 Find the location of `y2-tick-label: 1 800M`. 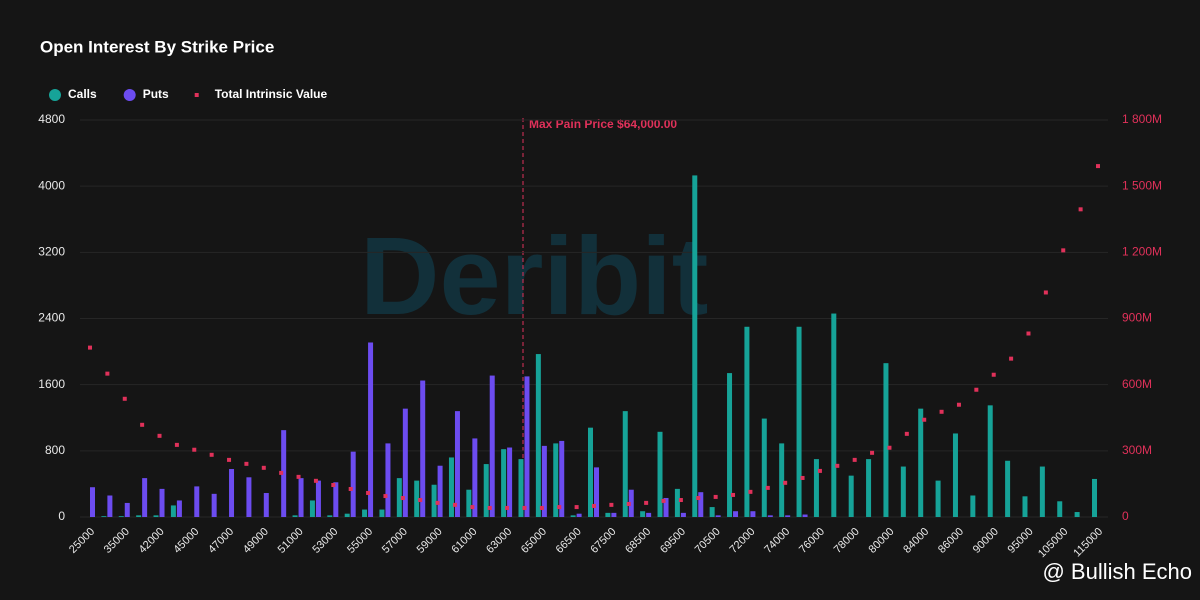

y2-tick-label: 1 800M is located at coordinates (1142, 119).